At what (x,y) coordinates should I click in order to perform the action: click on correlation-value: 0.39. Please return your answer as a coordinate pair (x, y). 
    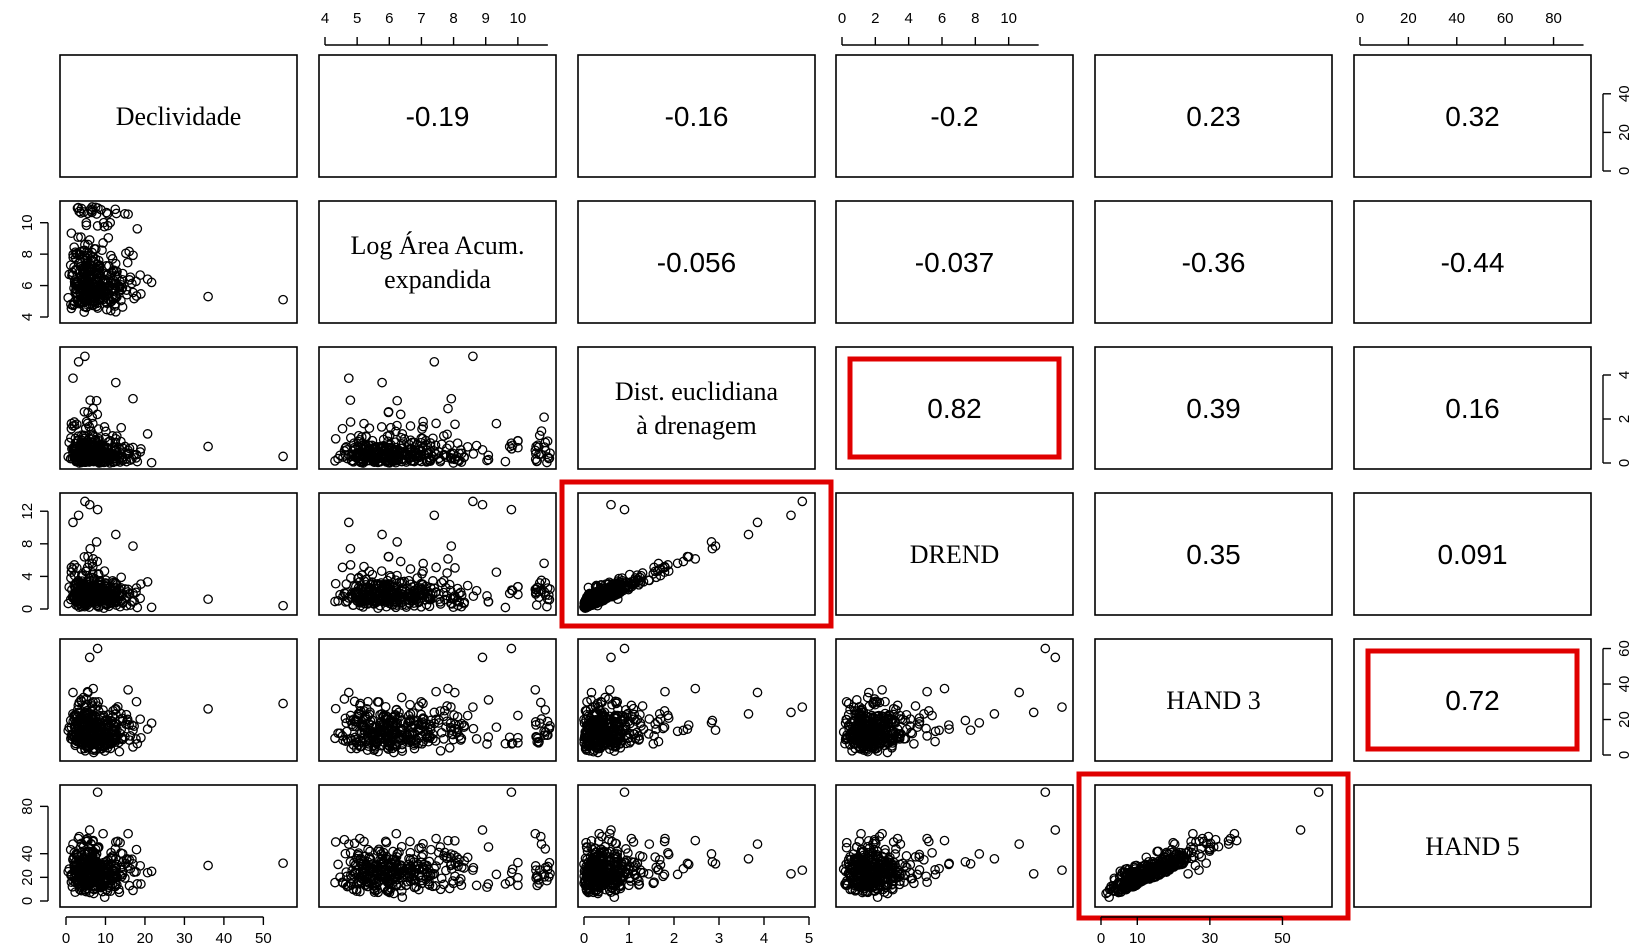
    Looking at the image, I should click on (1213, 408).